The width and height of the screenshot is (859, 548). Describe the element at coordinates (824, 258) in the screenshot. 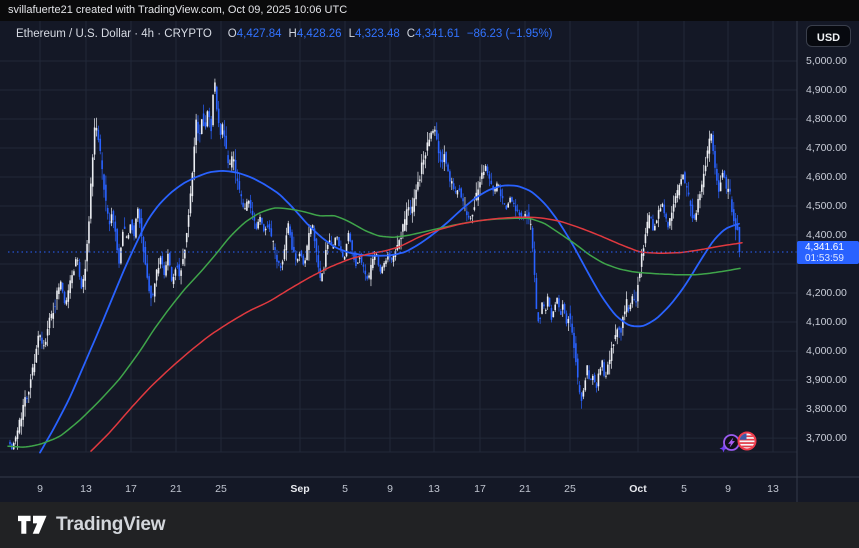

I see `bar-countdown: 01:53:59` at that location.